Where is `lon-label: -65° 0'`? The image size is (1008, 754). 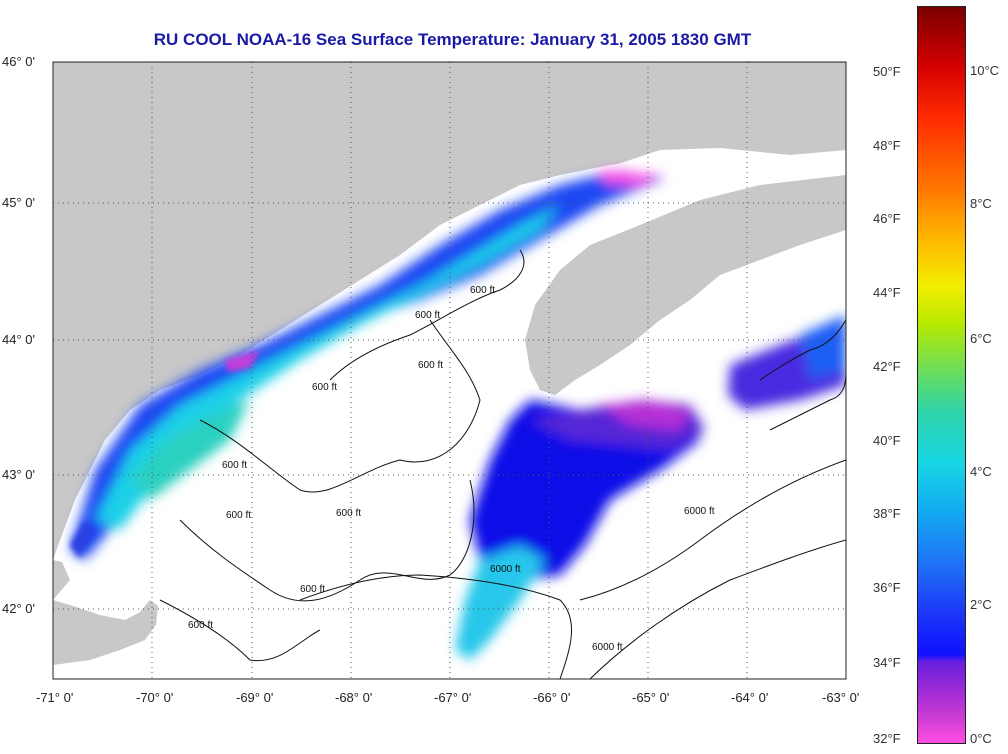 lon-label: -65° 0' is located at coordinates (651, 697).